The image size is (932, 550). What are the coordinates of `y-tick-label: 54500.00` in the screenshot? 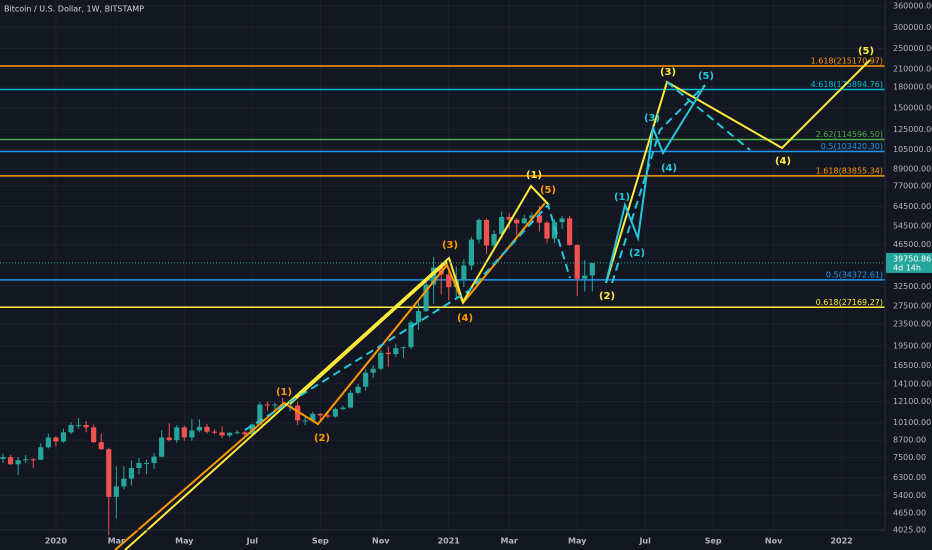 It's located at (912, 226).